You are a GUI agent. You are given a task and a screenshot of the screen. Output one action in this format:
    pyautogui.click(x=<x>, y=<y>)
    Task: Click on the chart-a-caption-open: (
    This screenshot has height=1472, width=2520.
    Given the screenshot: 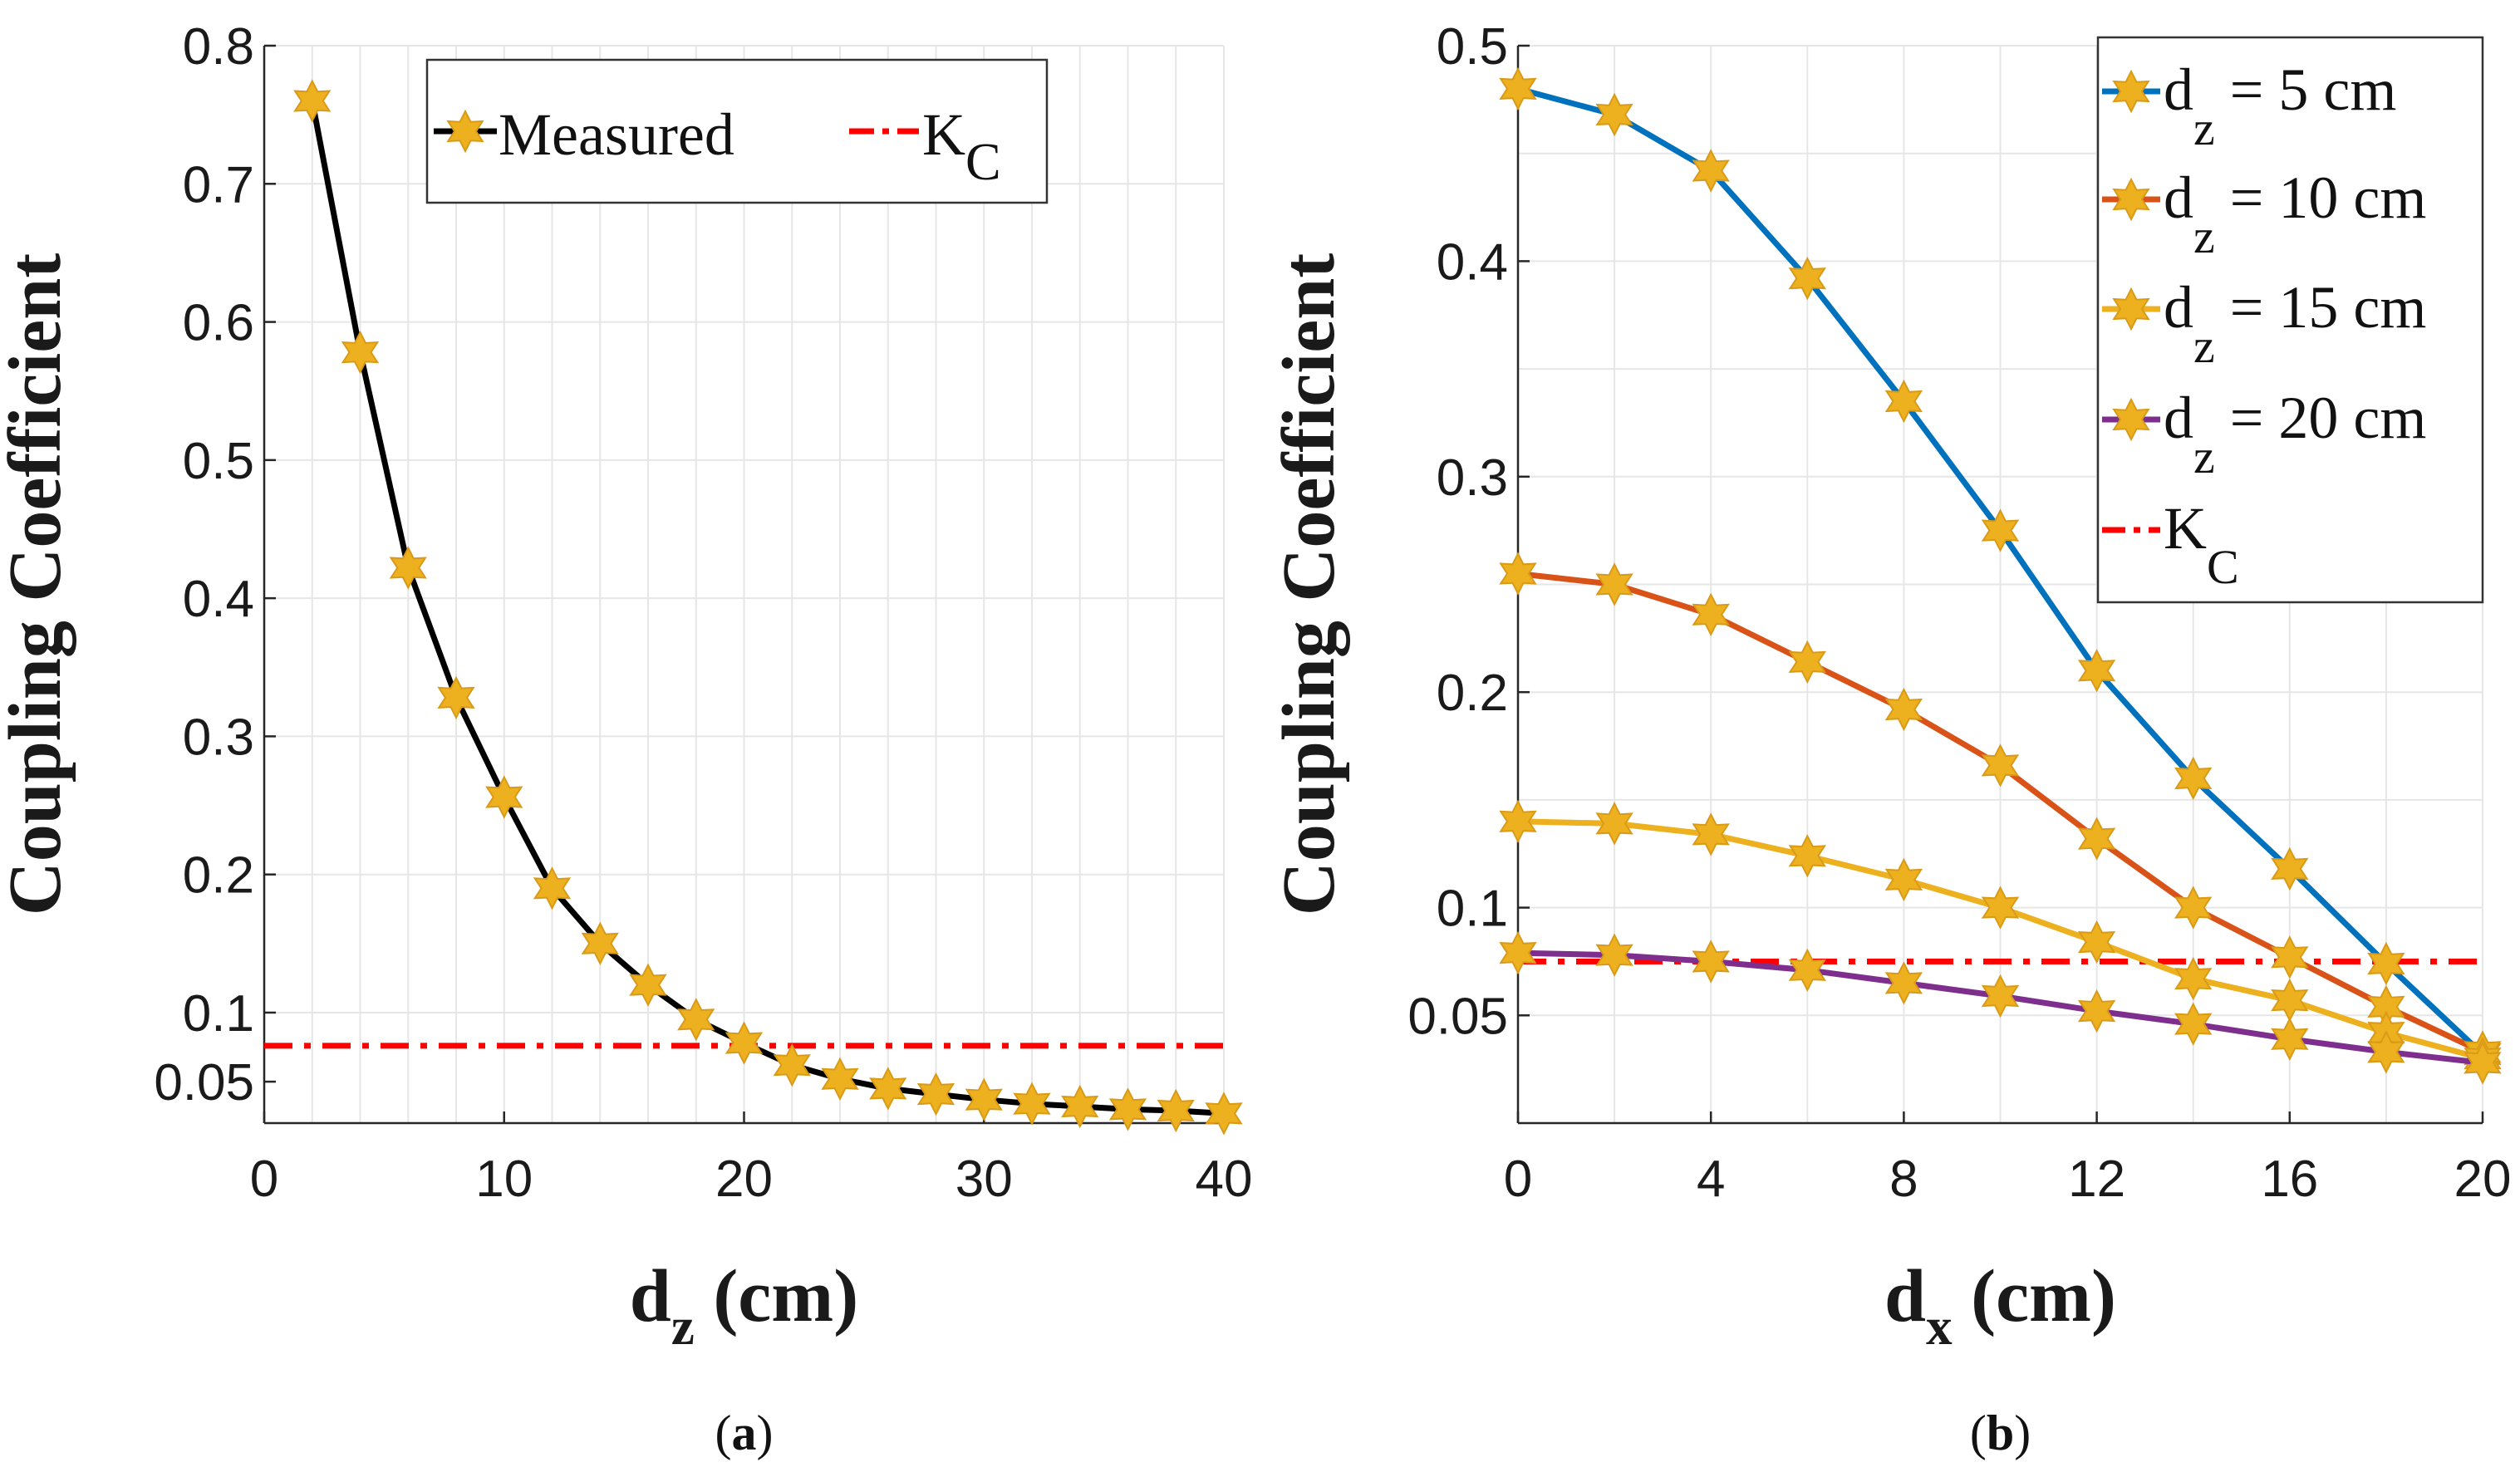 What is the action you would take?
    pyautogui.click(x=723, y=1433)
    